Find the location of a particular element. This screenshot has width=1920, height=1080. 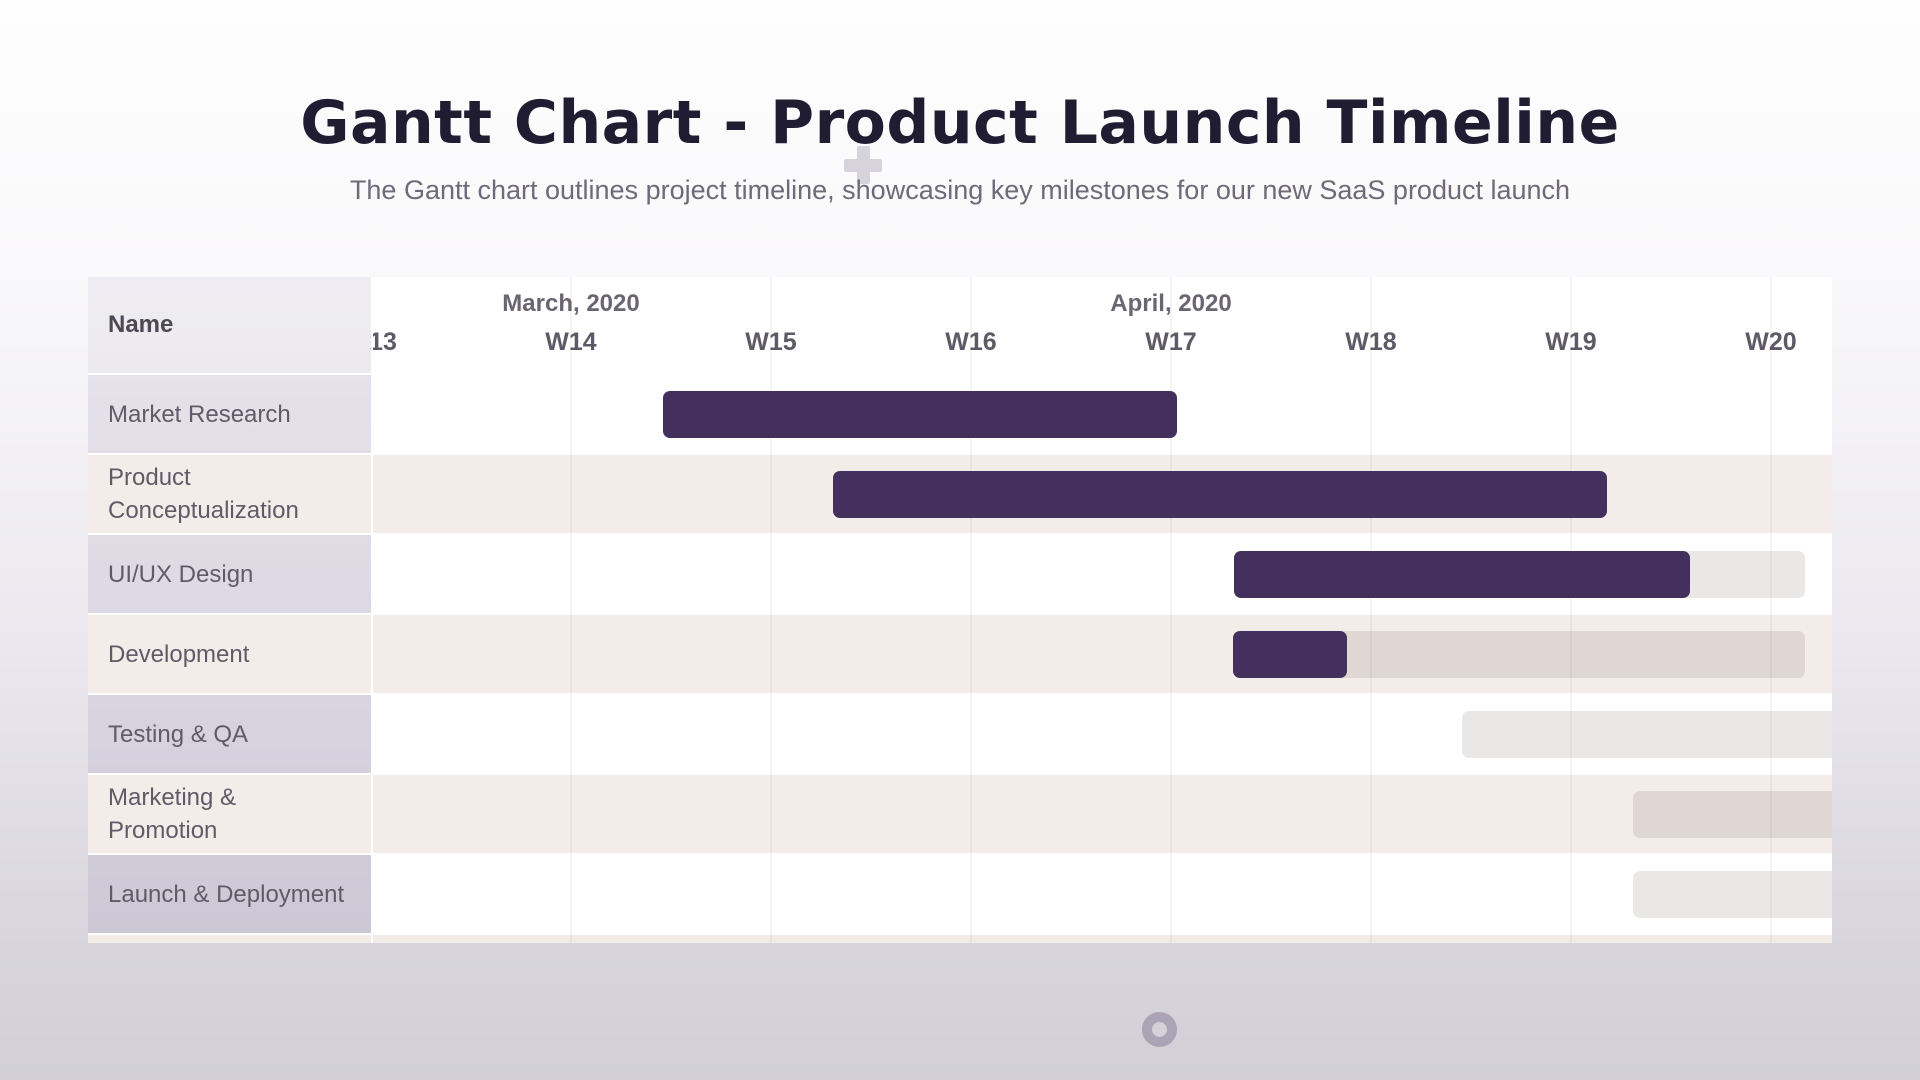

week-label: W19 is located at coordinates (1571, 342).